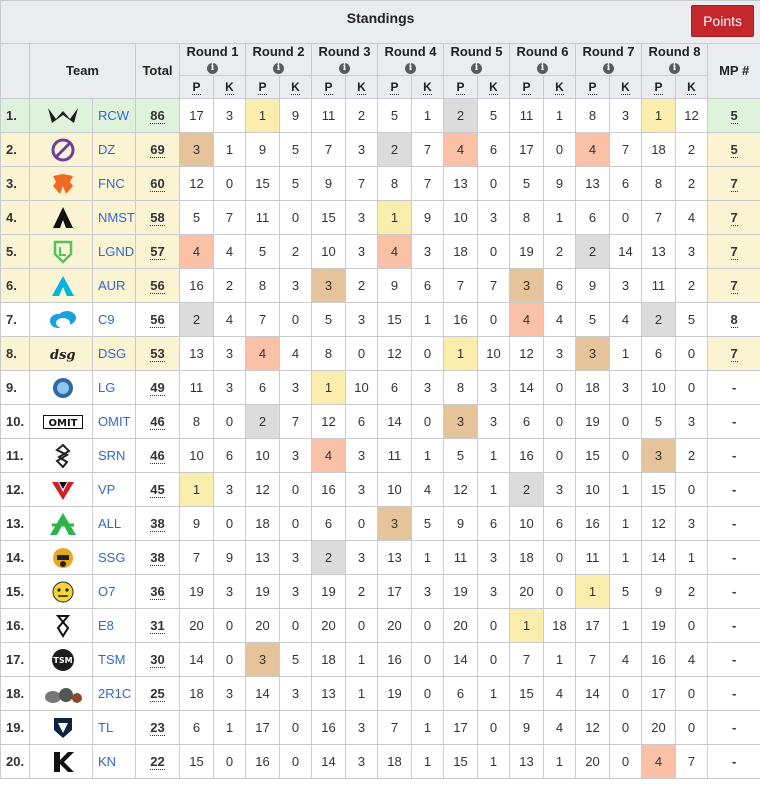  What do you see at coordinates (625, 353) in the screenshot?
I see `kills-cell: 1` at bounding box center [625, 353].